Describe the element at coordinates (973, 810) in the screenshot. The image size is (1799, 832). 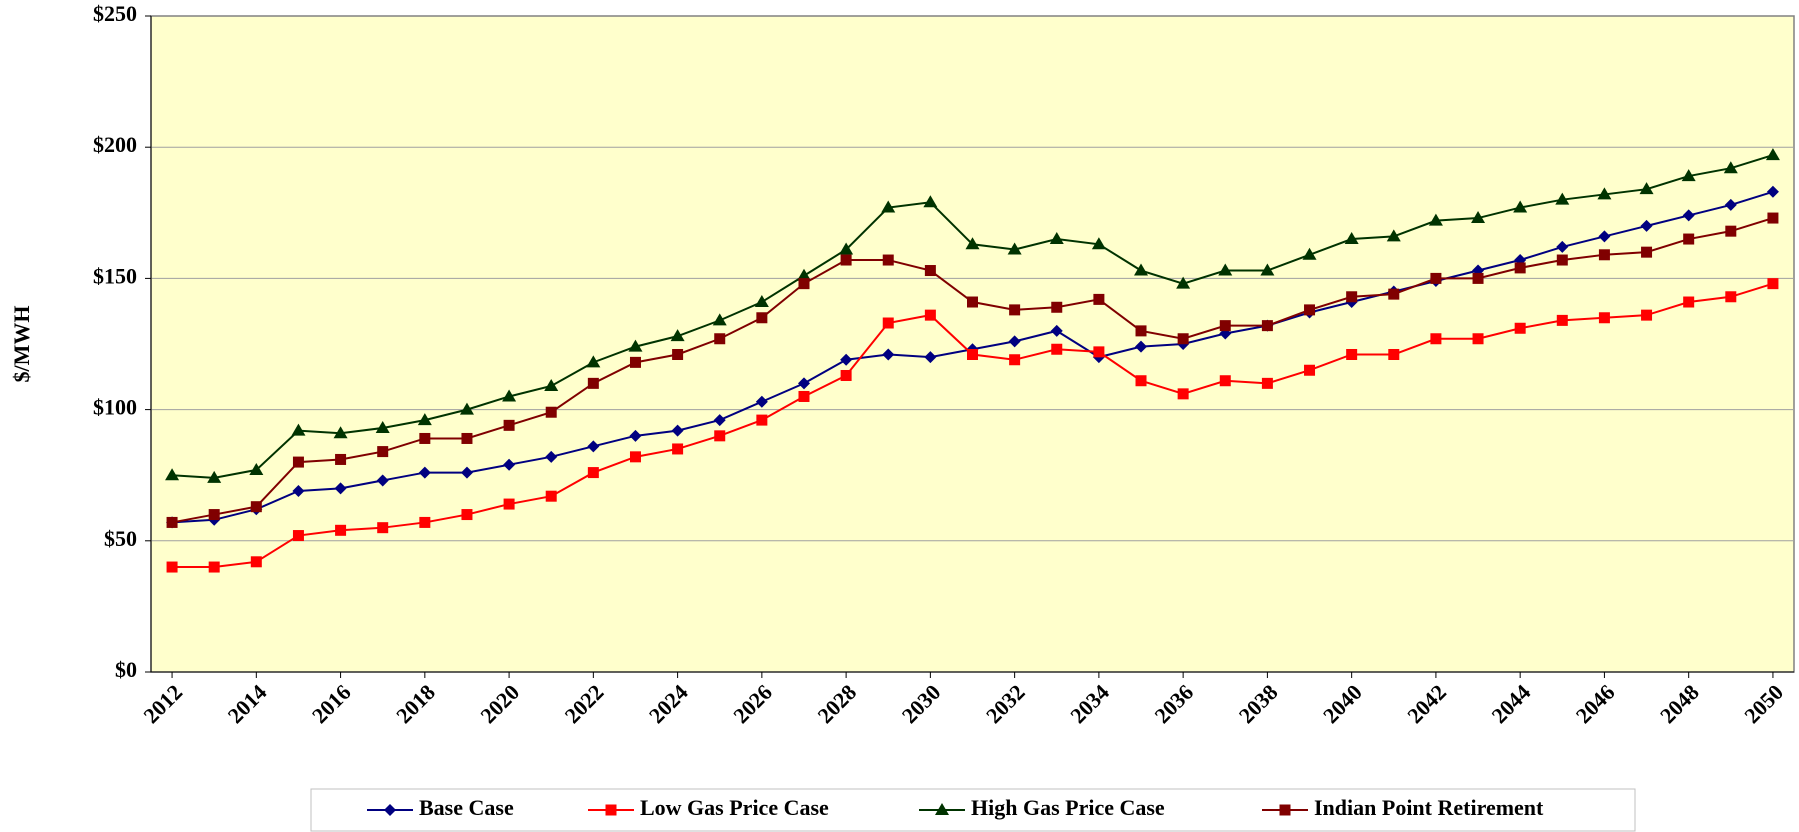
I see `legend-box` at that location.